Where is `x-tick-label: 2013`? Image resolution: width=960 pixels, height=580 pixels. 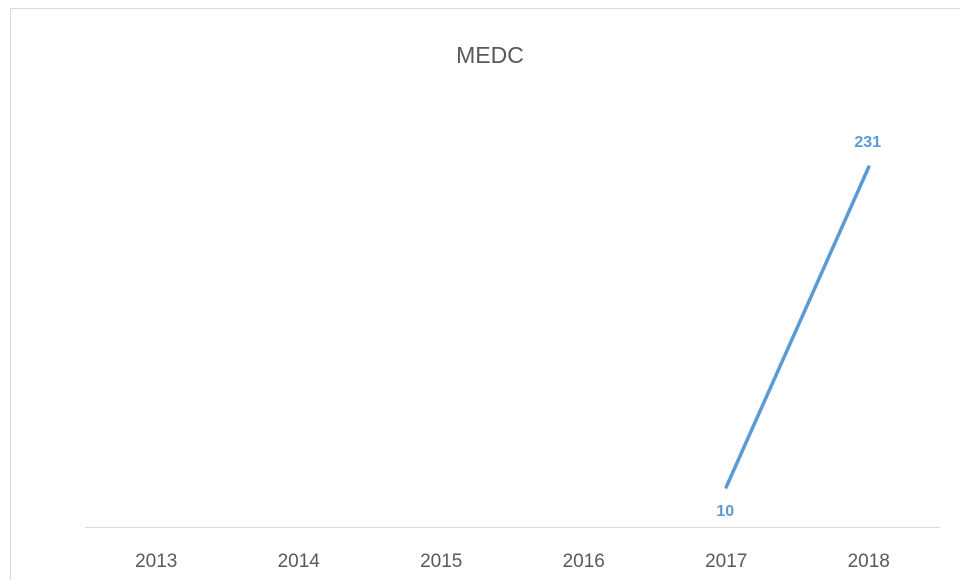
x-tick-label: 2013 is located at coordinates (156, 561).